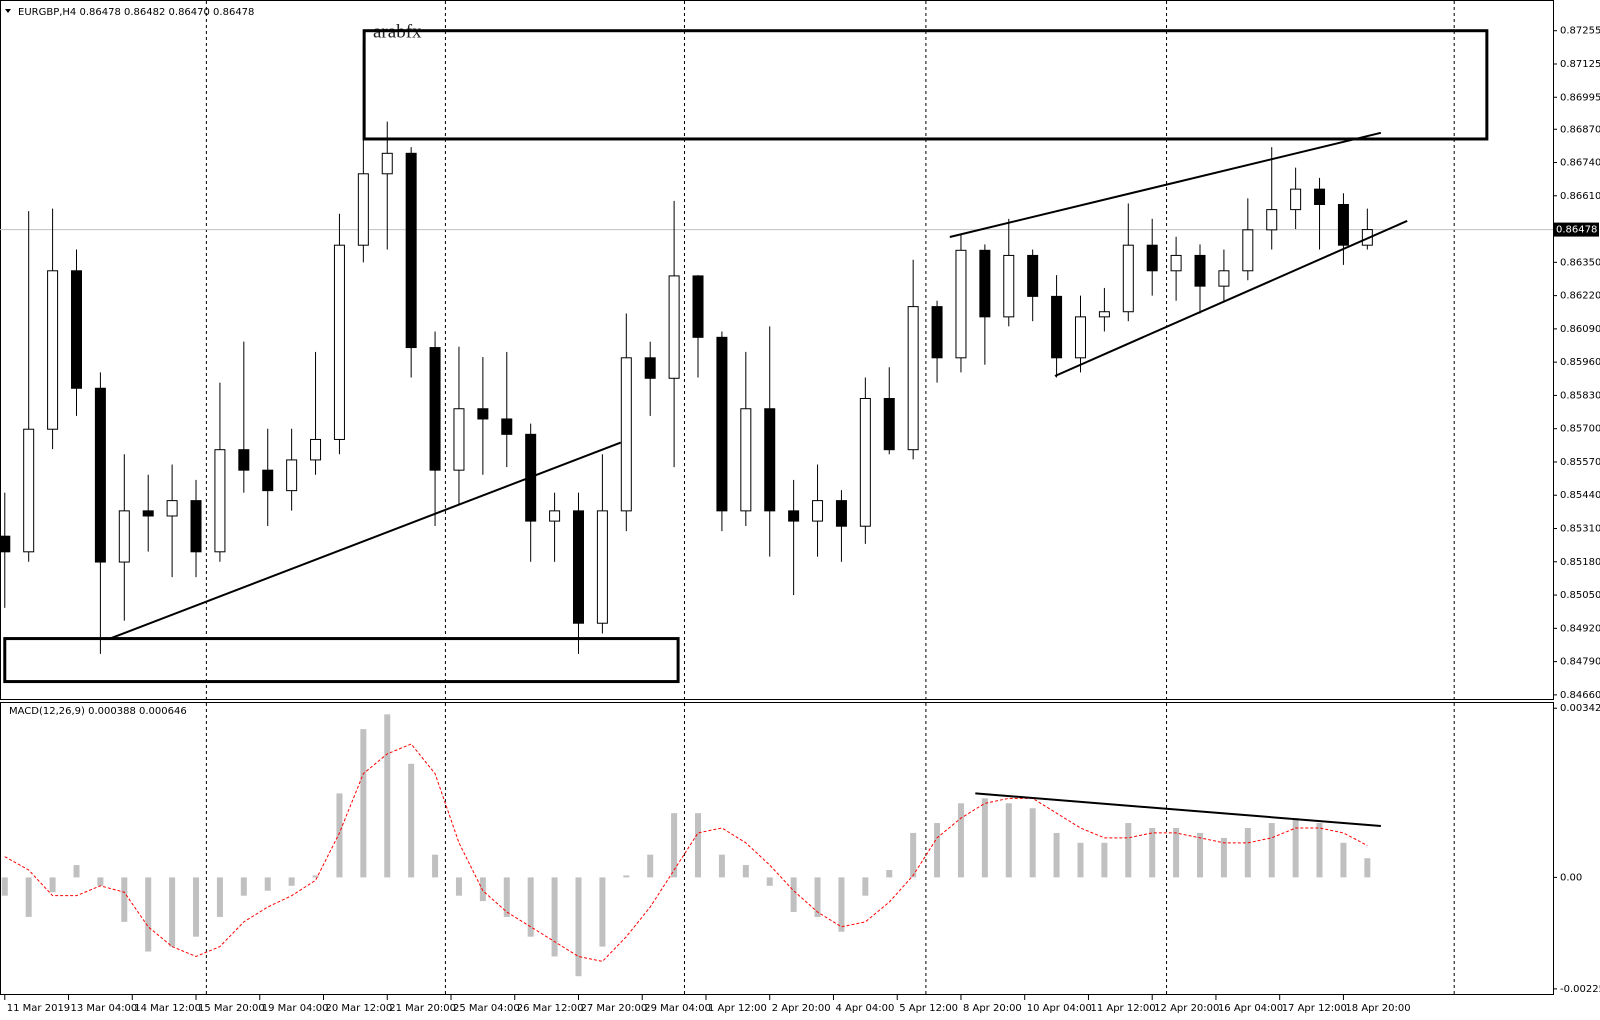 This screenshot has height=1020, width=1600. Describe the element at coordinates (737, 1008) in the screenshot. I see `x-tick-label: 1 Apr 12:00` at that location.